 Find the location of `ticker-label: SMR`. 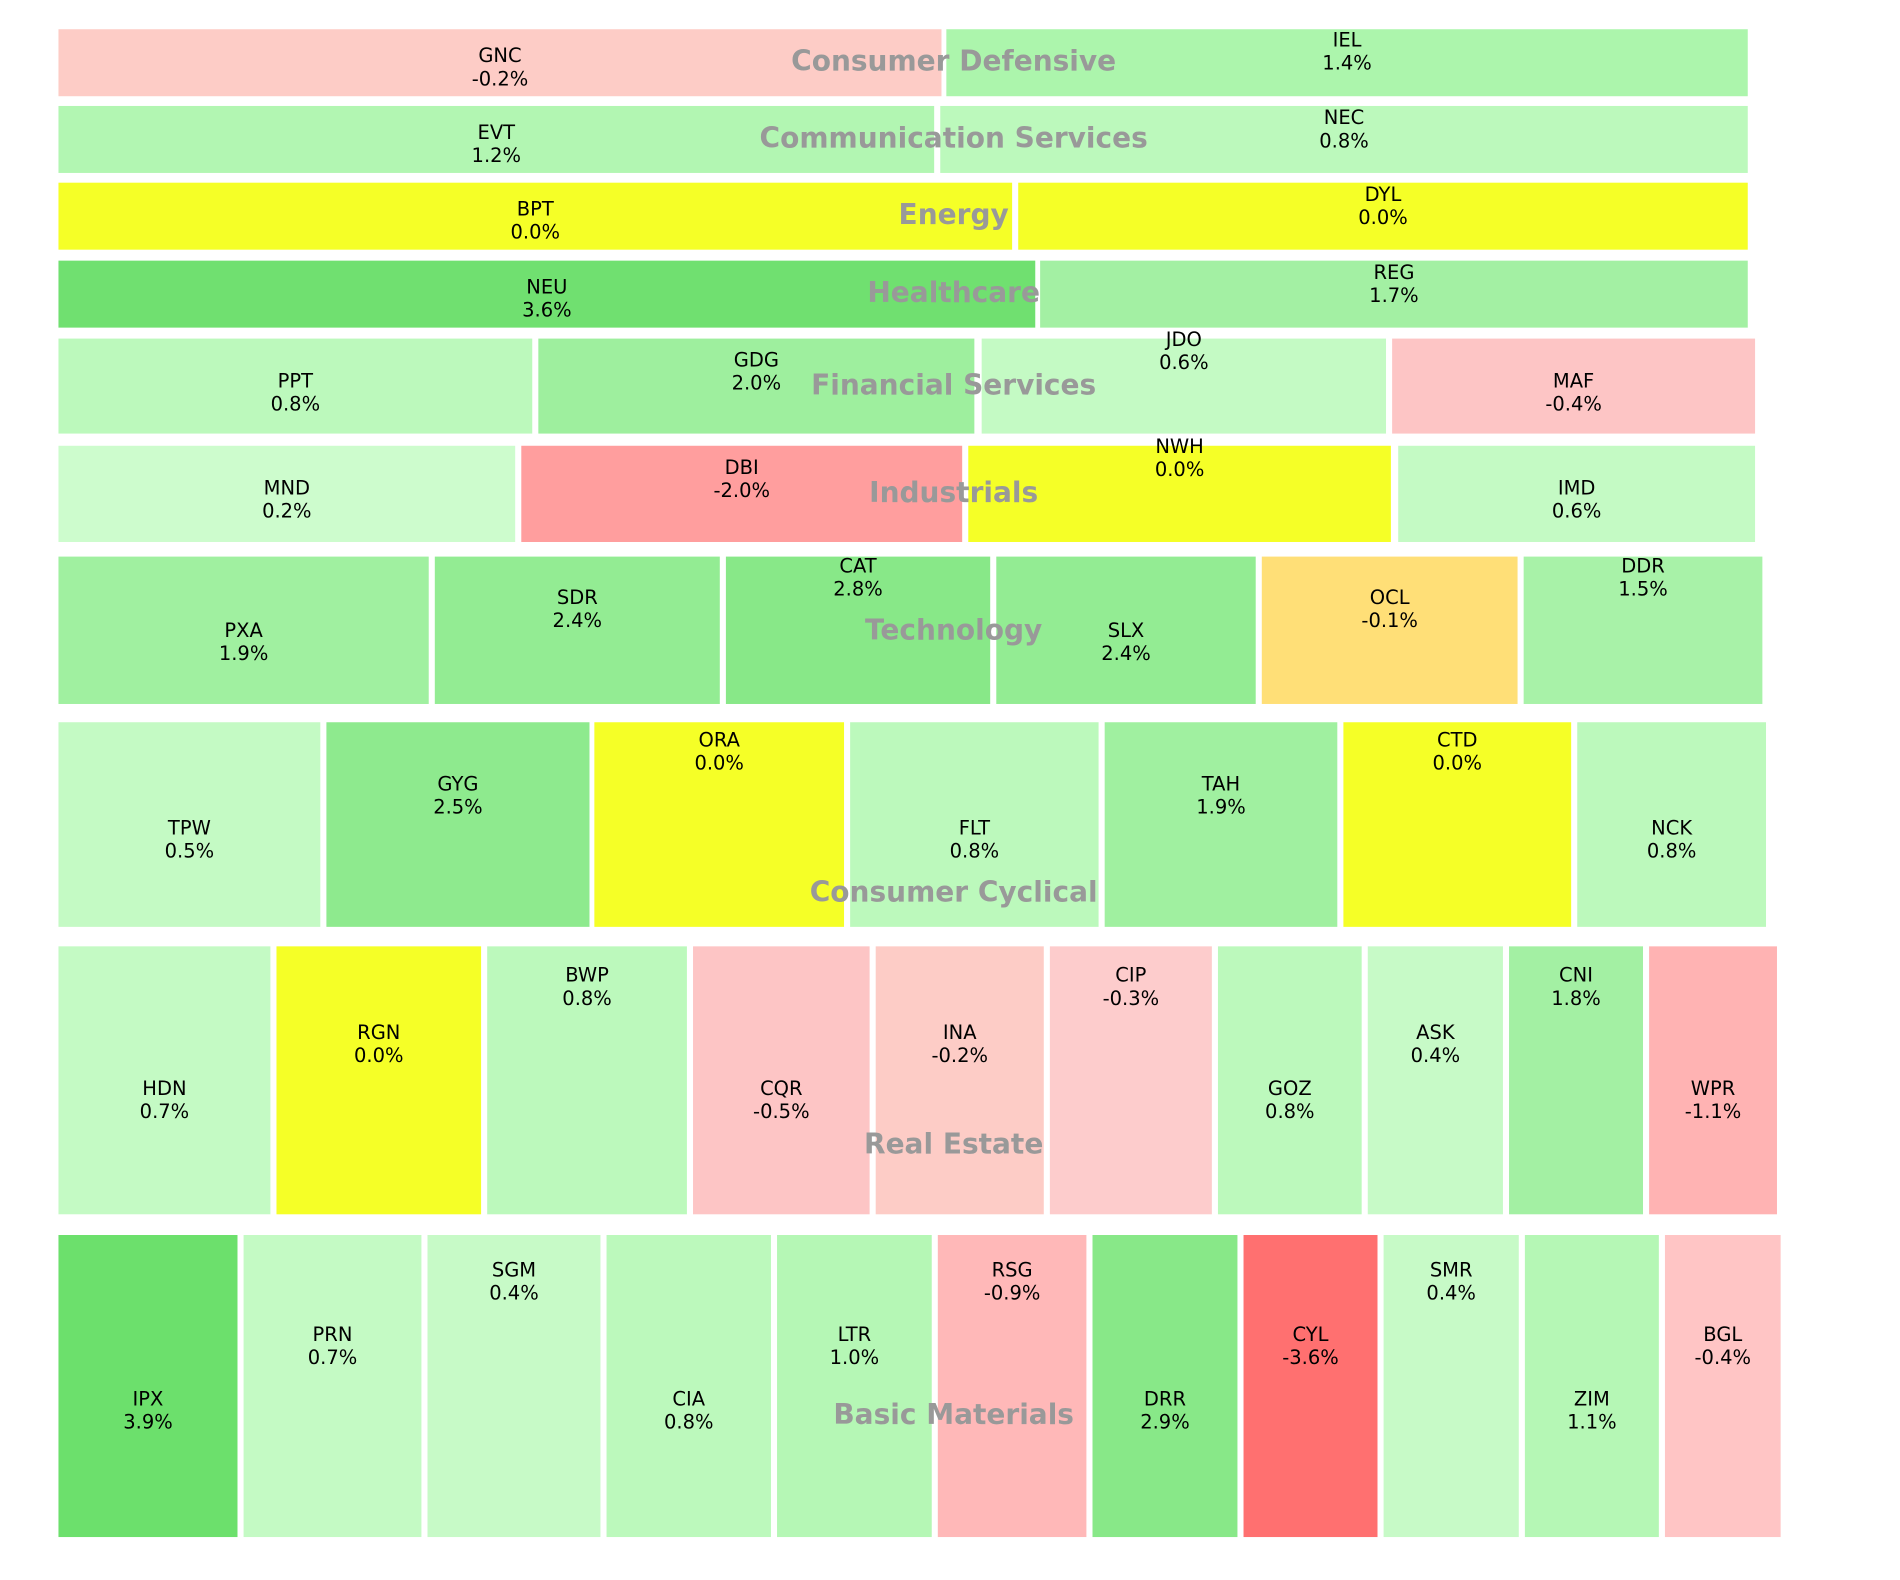

ticker-label: SMR is located at coordinates (1451, 1270).